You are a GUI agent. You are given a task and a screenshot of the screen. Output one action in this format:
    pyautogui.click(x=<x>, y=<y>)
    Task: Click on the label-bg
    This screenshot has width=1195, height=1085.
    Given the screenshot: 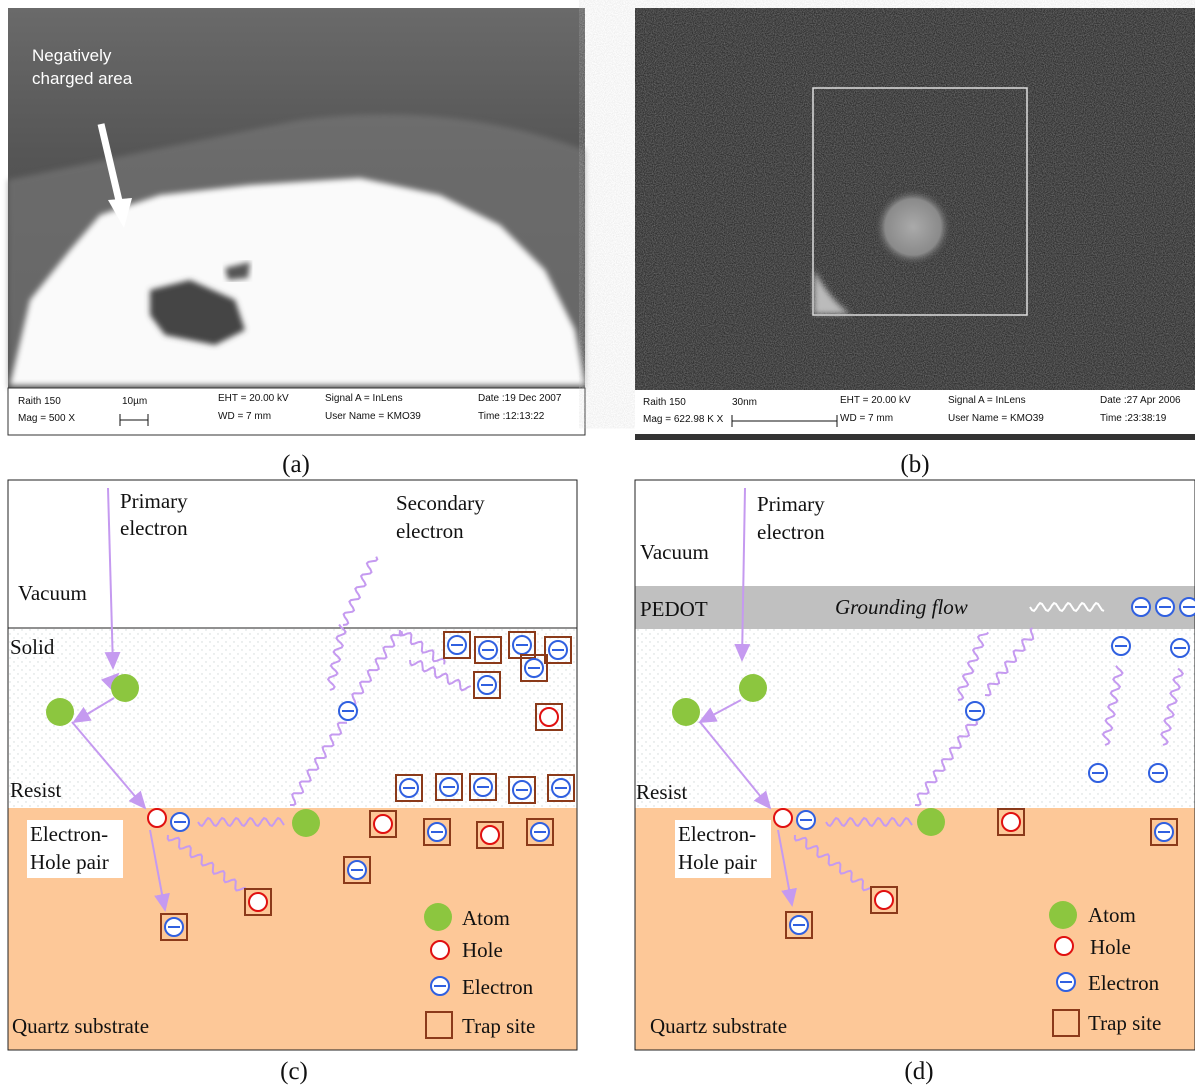 What is the action you would take?
    pyautogui.click(x=75, y=849)
    